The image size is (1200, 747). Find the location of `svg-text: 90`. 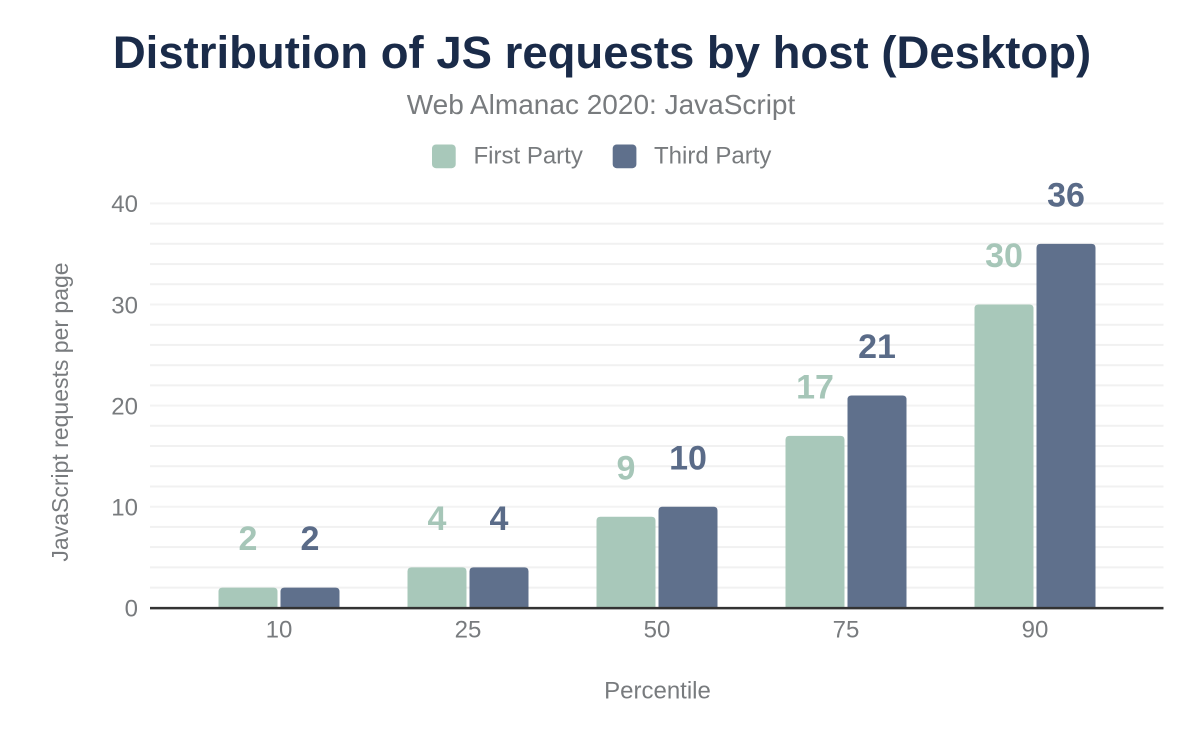

svg-text: 90 is located at coordinates (1035, 630).